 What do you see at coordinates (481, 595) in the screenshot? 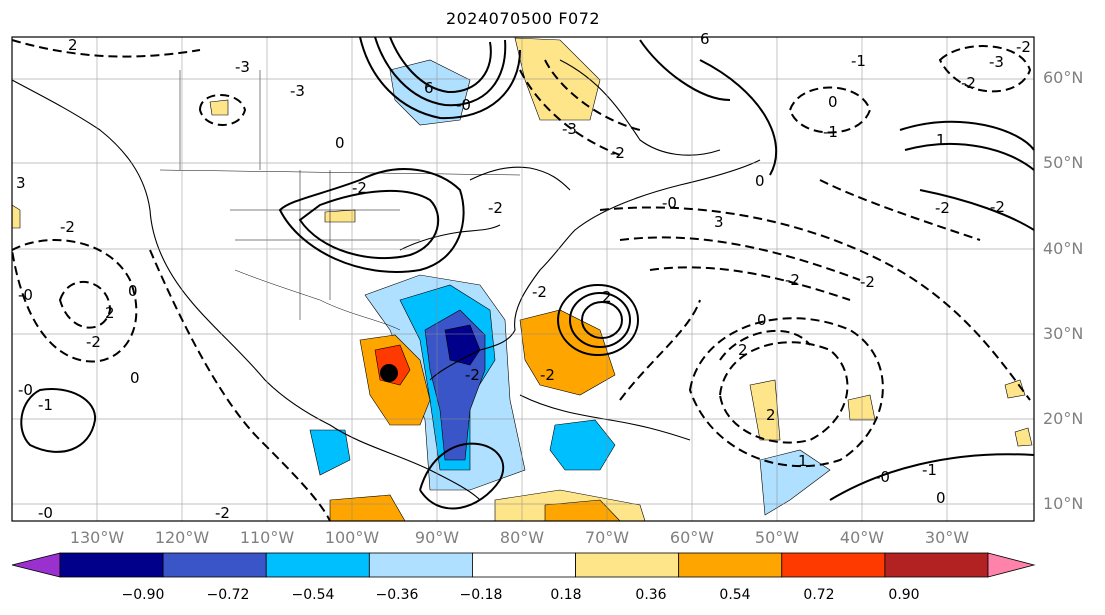
I see `colorbar-tick-label: −0.18` at bounding box center [481, 595].